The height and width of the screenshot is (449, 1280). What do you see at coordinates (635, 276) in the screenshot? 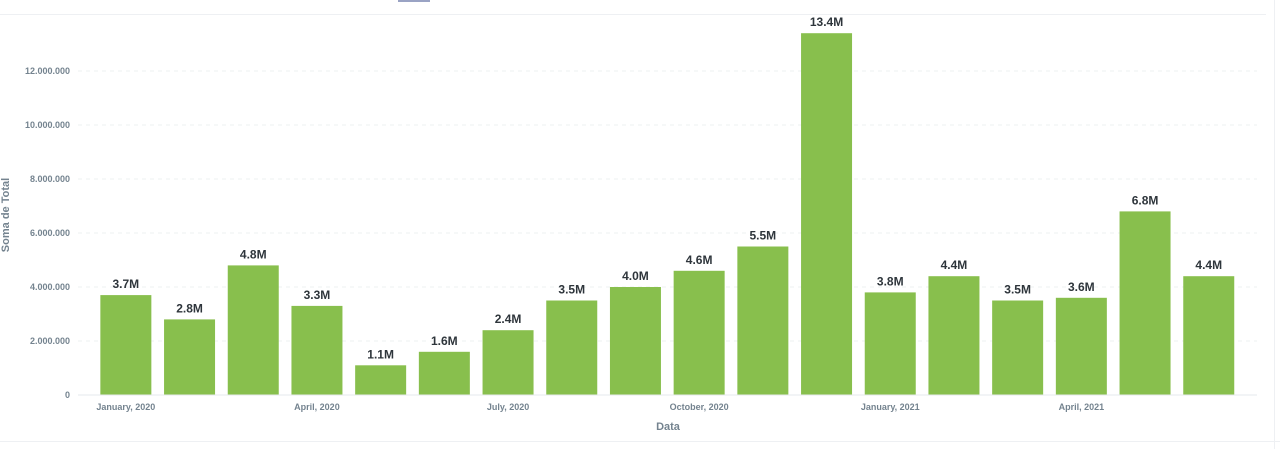
I see `data-label: 4.0M` at bounding box center [635, 276].